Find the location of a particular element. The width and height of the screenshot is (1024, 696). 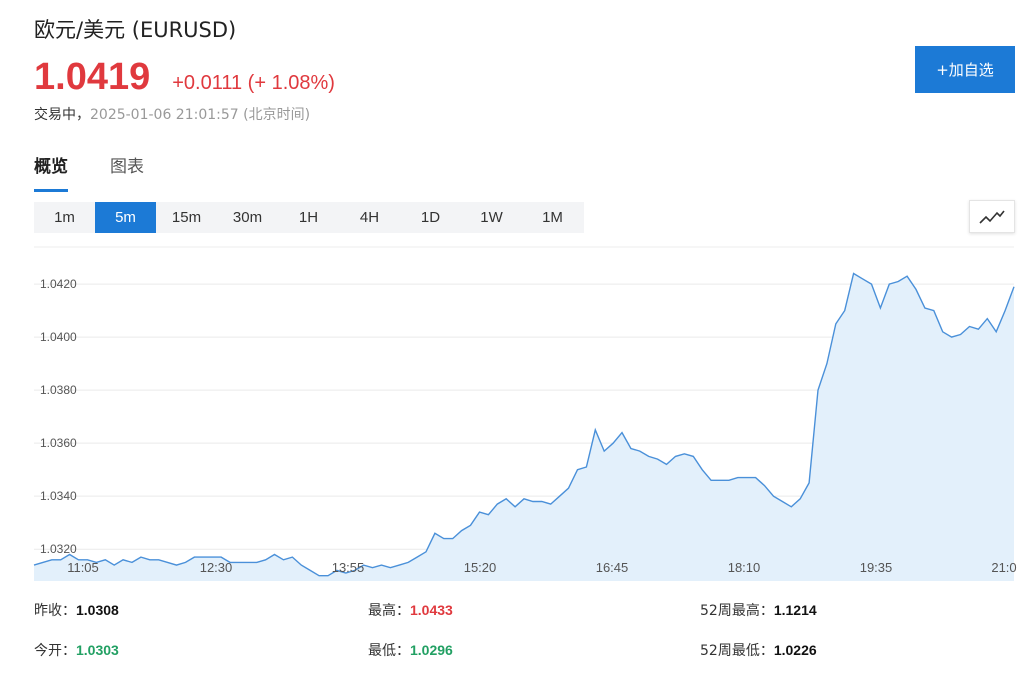

x-tick-label: 11:05 is located at coordinates (83, 567).